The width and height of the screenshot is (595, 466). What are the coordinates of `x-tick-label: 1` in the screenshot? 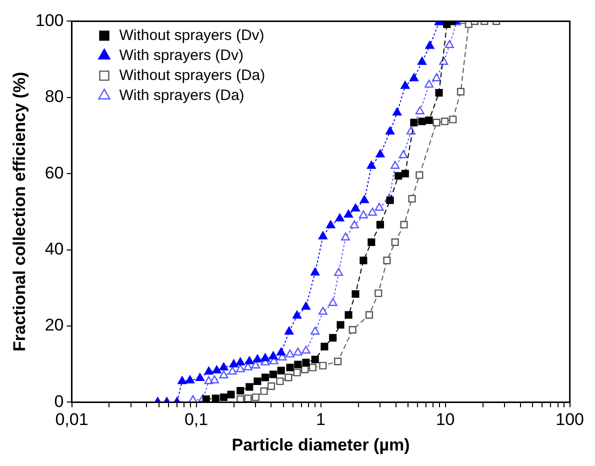 It's located at (321, 420).